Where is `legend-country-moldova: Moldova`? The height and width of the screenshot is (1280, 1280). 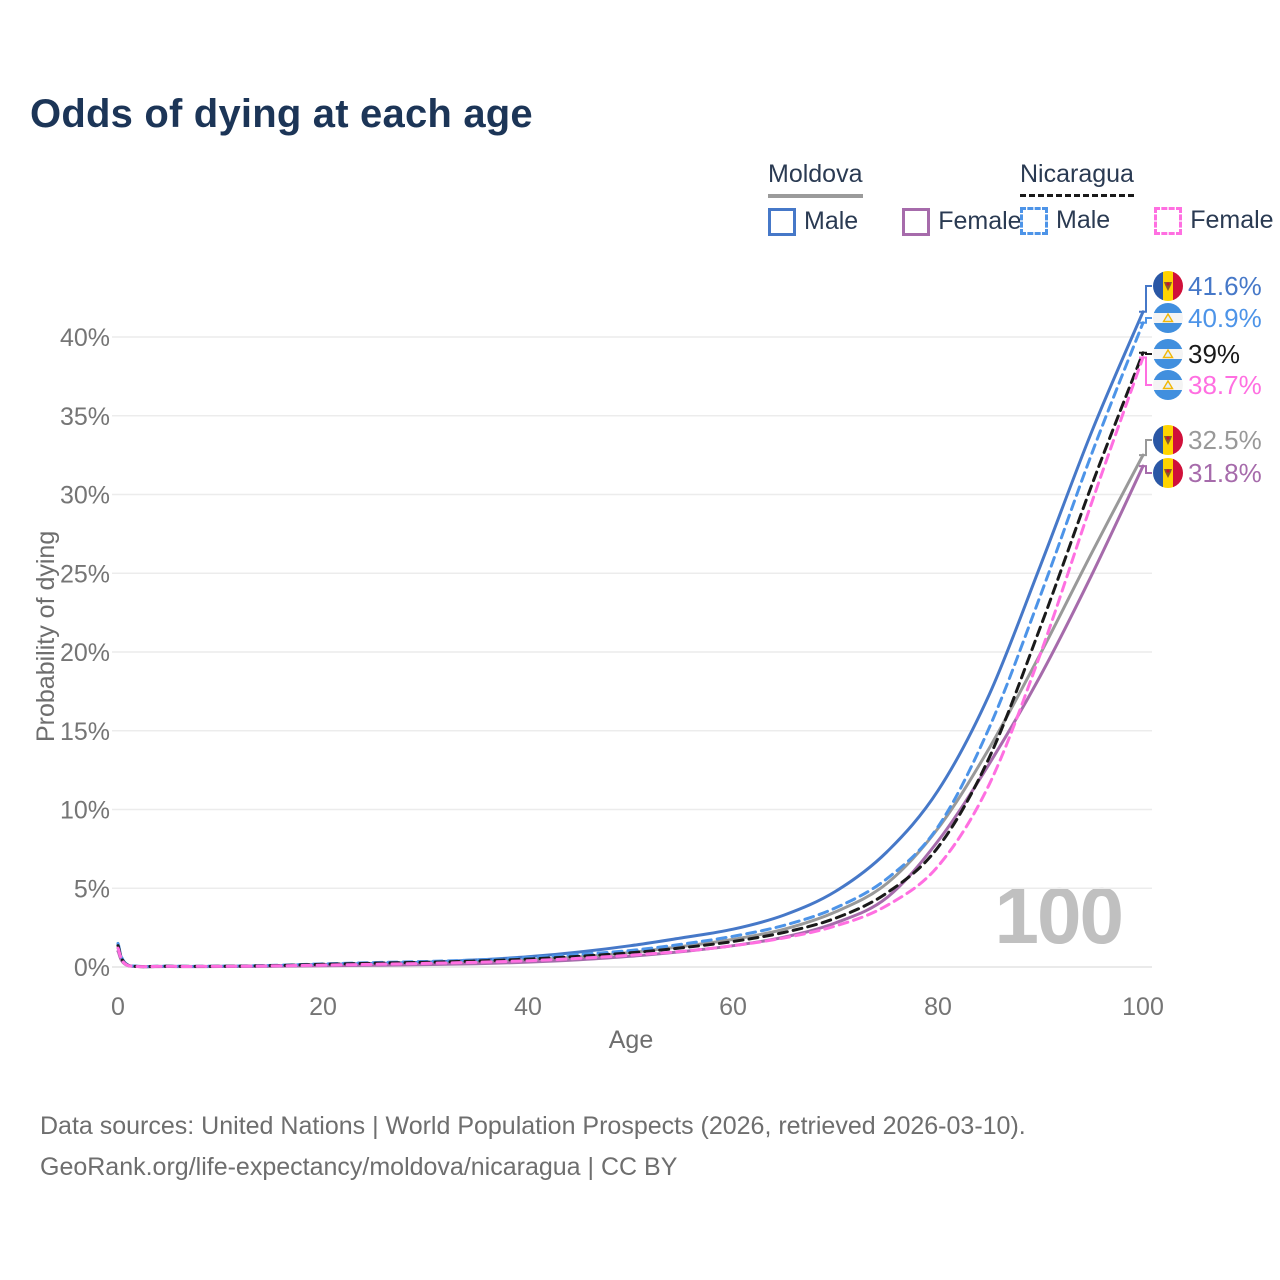 legend-country-moldova: Moldova is located at coordinates (815, 179).